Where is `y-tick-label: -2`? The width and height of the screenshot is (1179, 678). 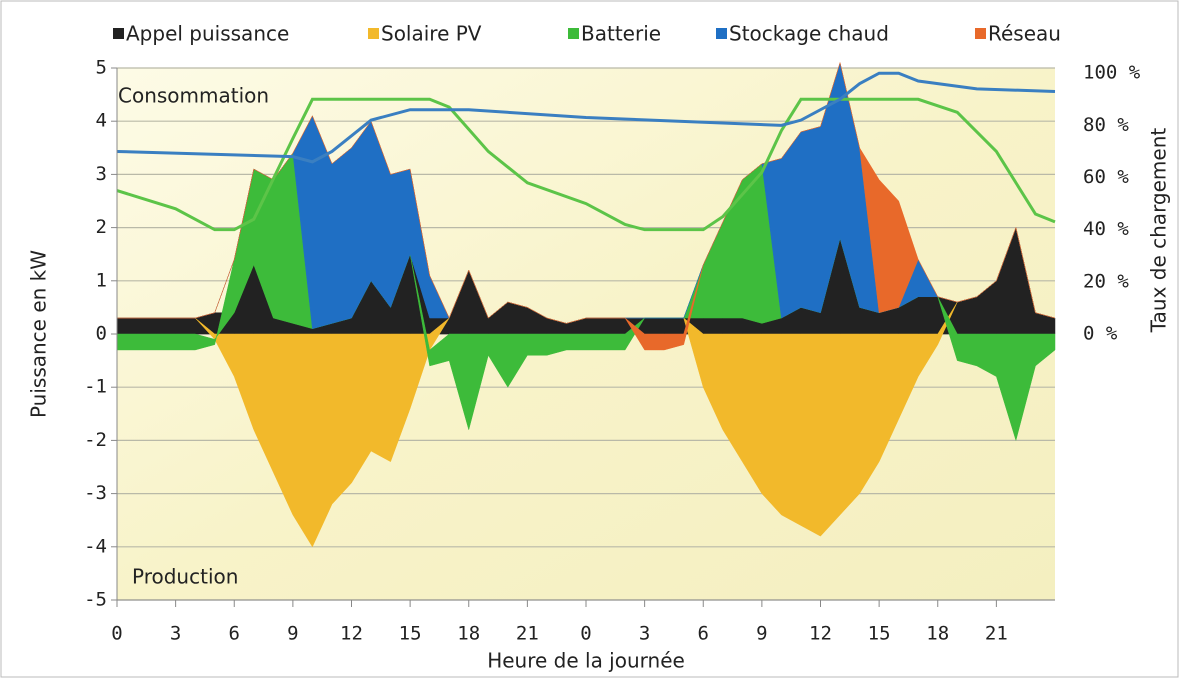
y-tick-label: -2 is located at coordinates (95, 440).